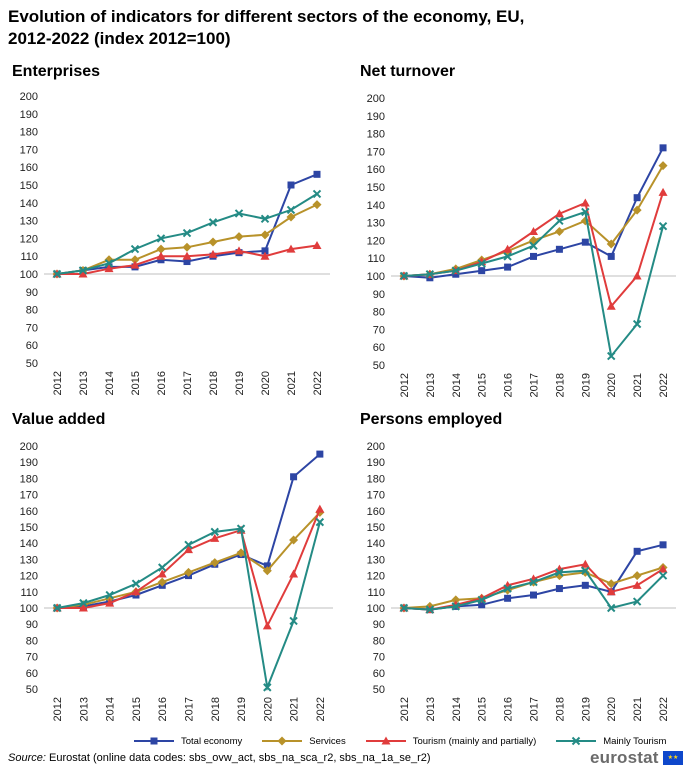  What do you see at coordinates (27, 758) in the screenshot?
I see `source-label: Source:` at bounding box center [27, 758].